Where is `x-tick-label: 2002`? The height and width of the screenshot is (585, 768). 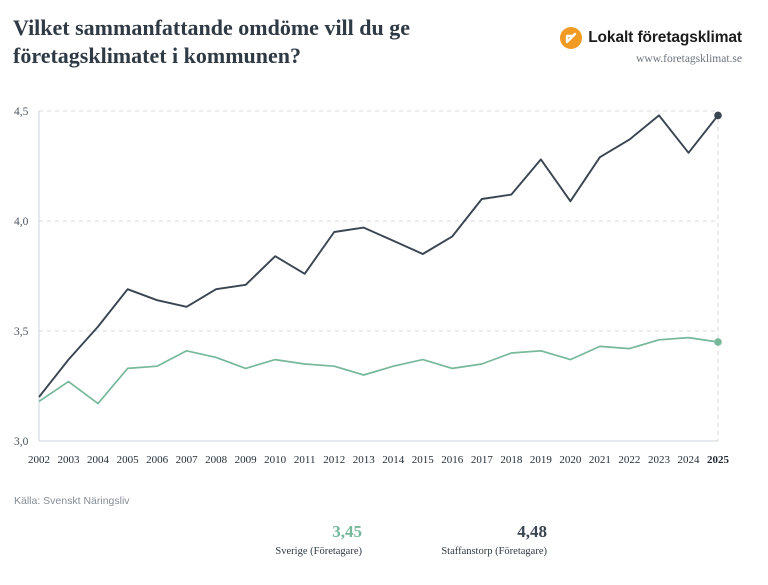
x-tick-label: 2002 is located at coordinates (39, 460).